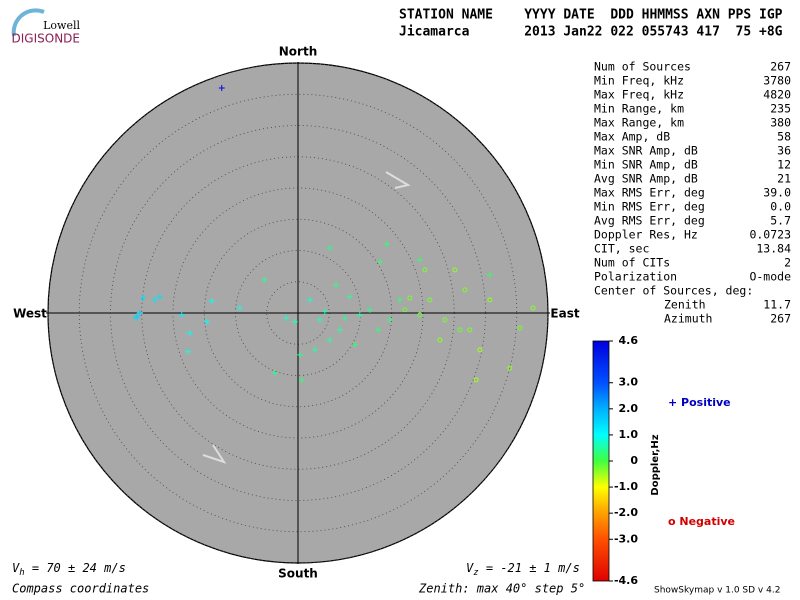 This screenshot has width=800, height=600. Describe the element at coordinates (780, 207) in the screenshot. I see `stat-value: 0.0` at that location.